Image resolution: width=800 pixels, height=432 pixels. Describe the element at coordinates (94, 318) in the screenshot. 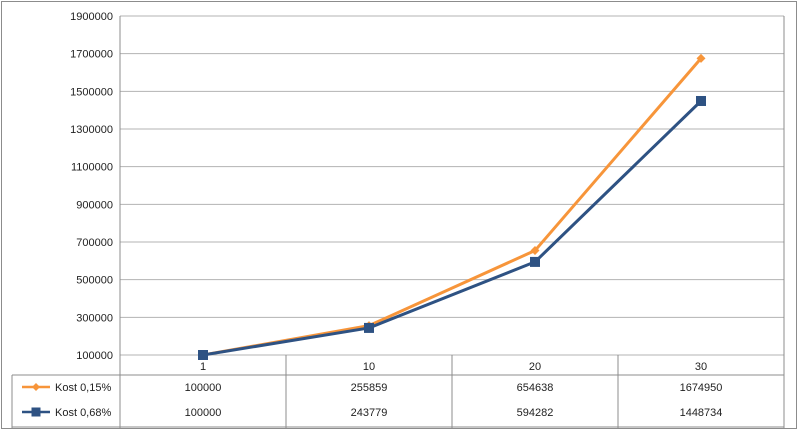

I see `y-tick-label: 300000` at that location.